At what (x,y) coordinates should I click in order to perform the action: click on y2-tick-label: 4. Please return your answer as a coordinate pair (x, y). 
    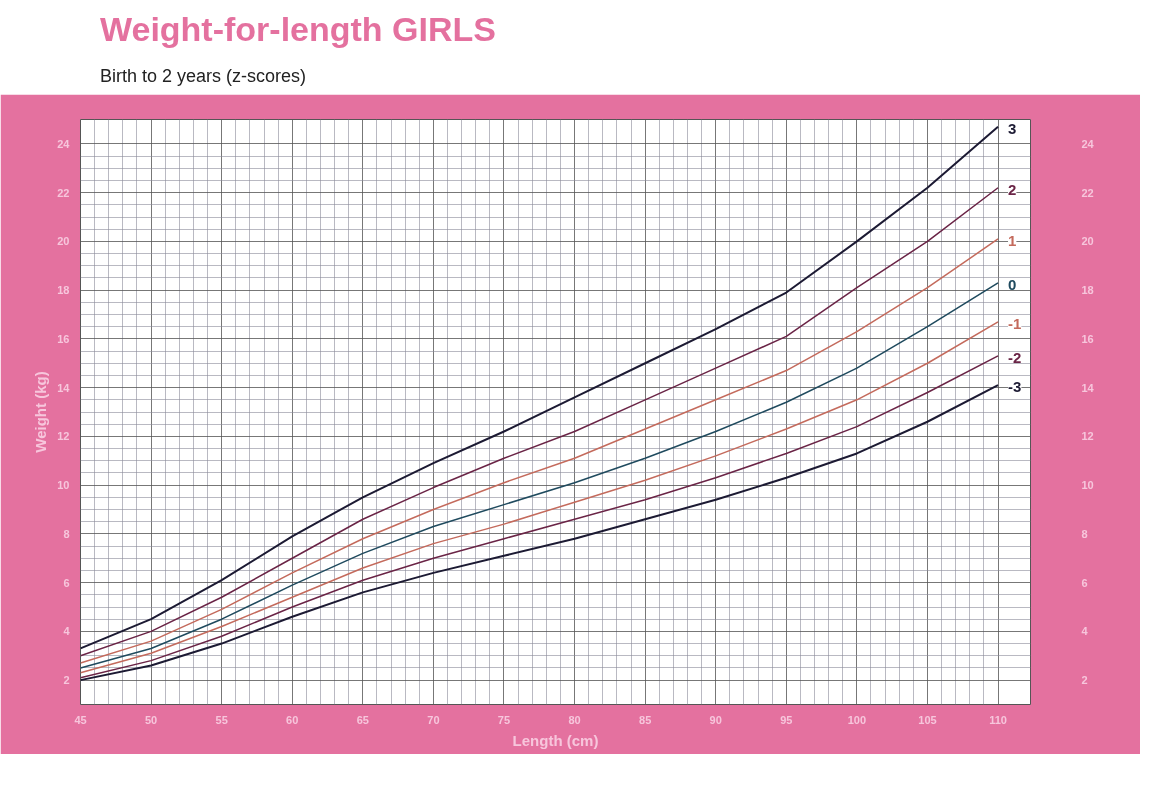
    Looking at the image, I should click on (1085, 631).